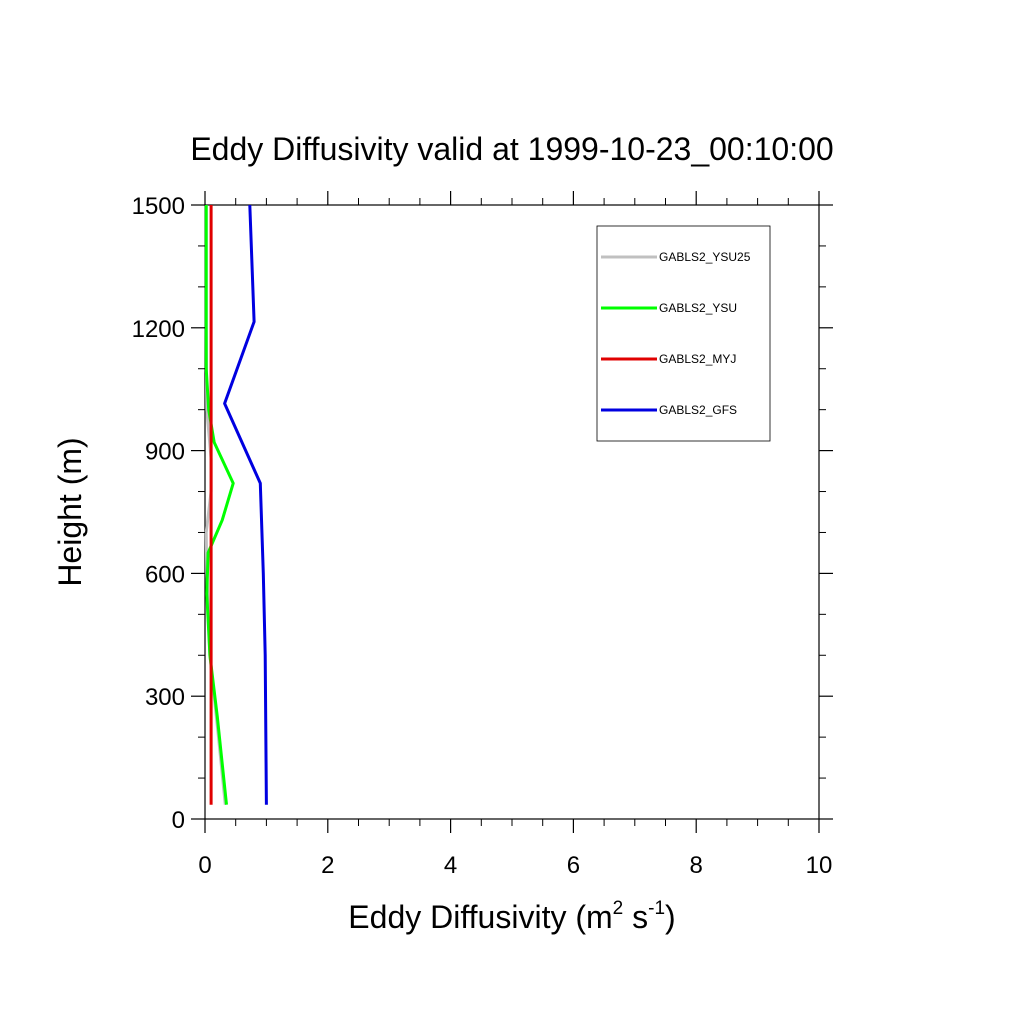 The width and height of the screenshot is (1024, 1029). I want to click on y-tick-label: 900, so click(165, 452).